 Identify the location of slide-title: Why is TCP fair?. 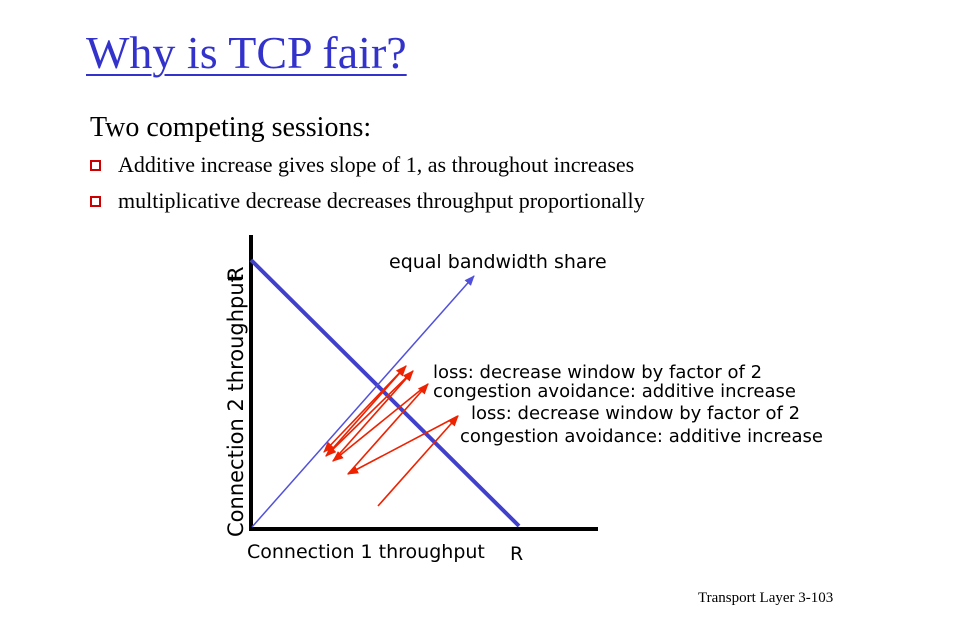
(246, 52).